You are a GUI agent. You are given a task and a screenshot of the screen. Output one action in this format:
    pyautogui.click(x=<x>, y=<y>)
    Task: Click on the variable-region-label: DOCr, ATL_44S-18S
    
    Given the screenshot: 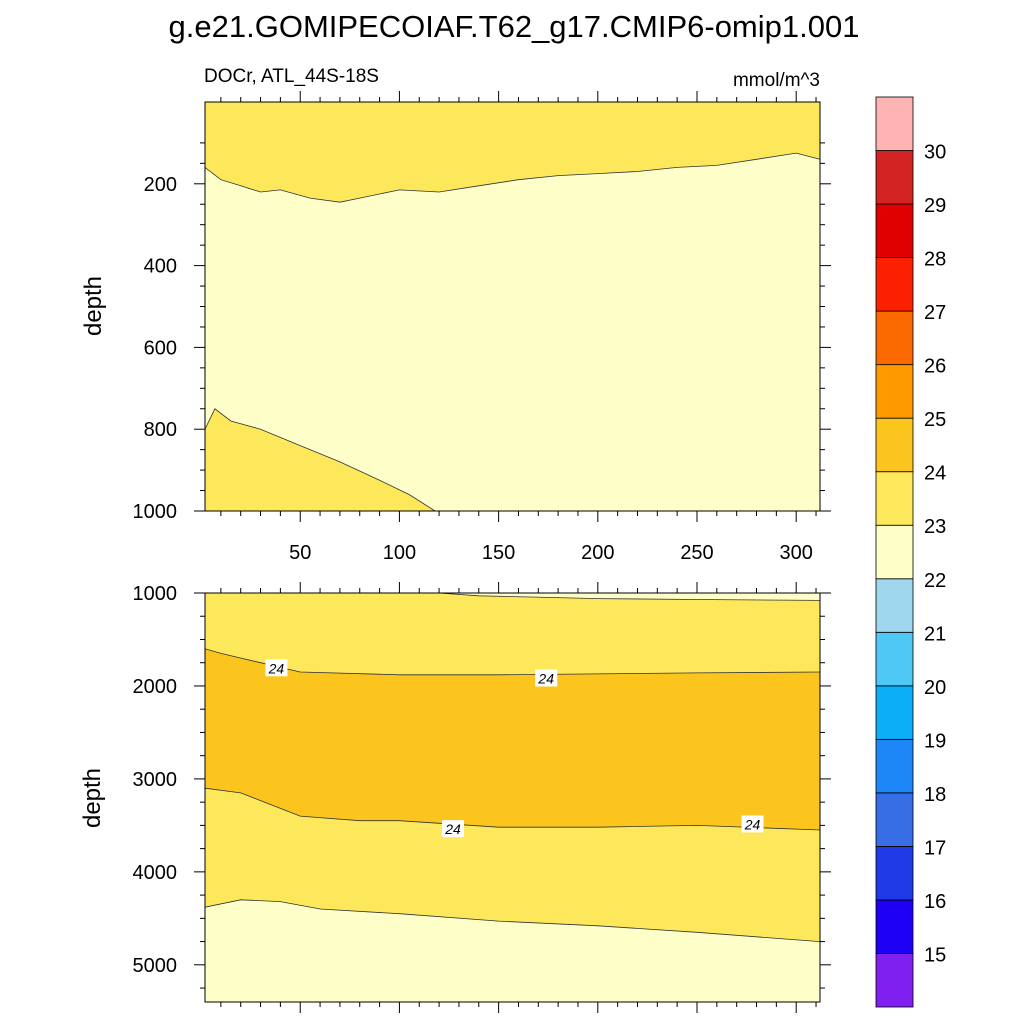 What is the action you would take?
    pyautogui.click(x=291, y=76)
    